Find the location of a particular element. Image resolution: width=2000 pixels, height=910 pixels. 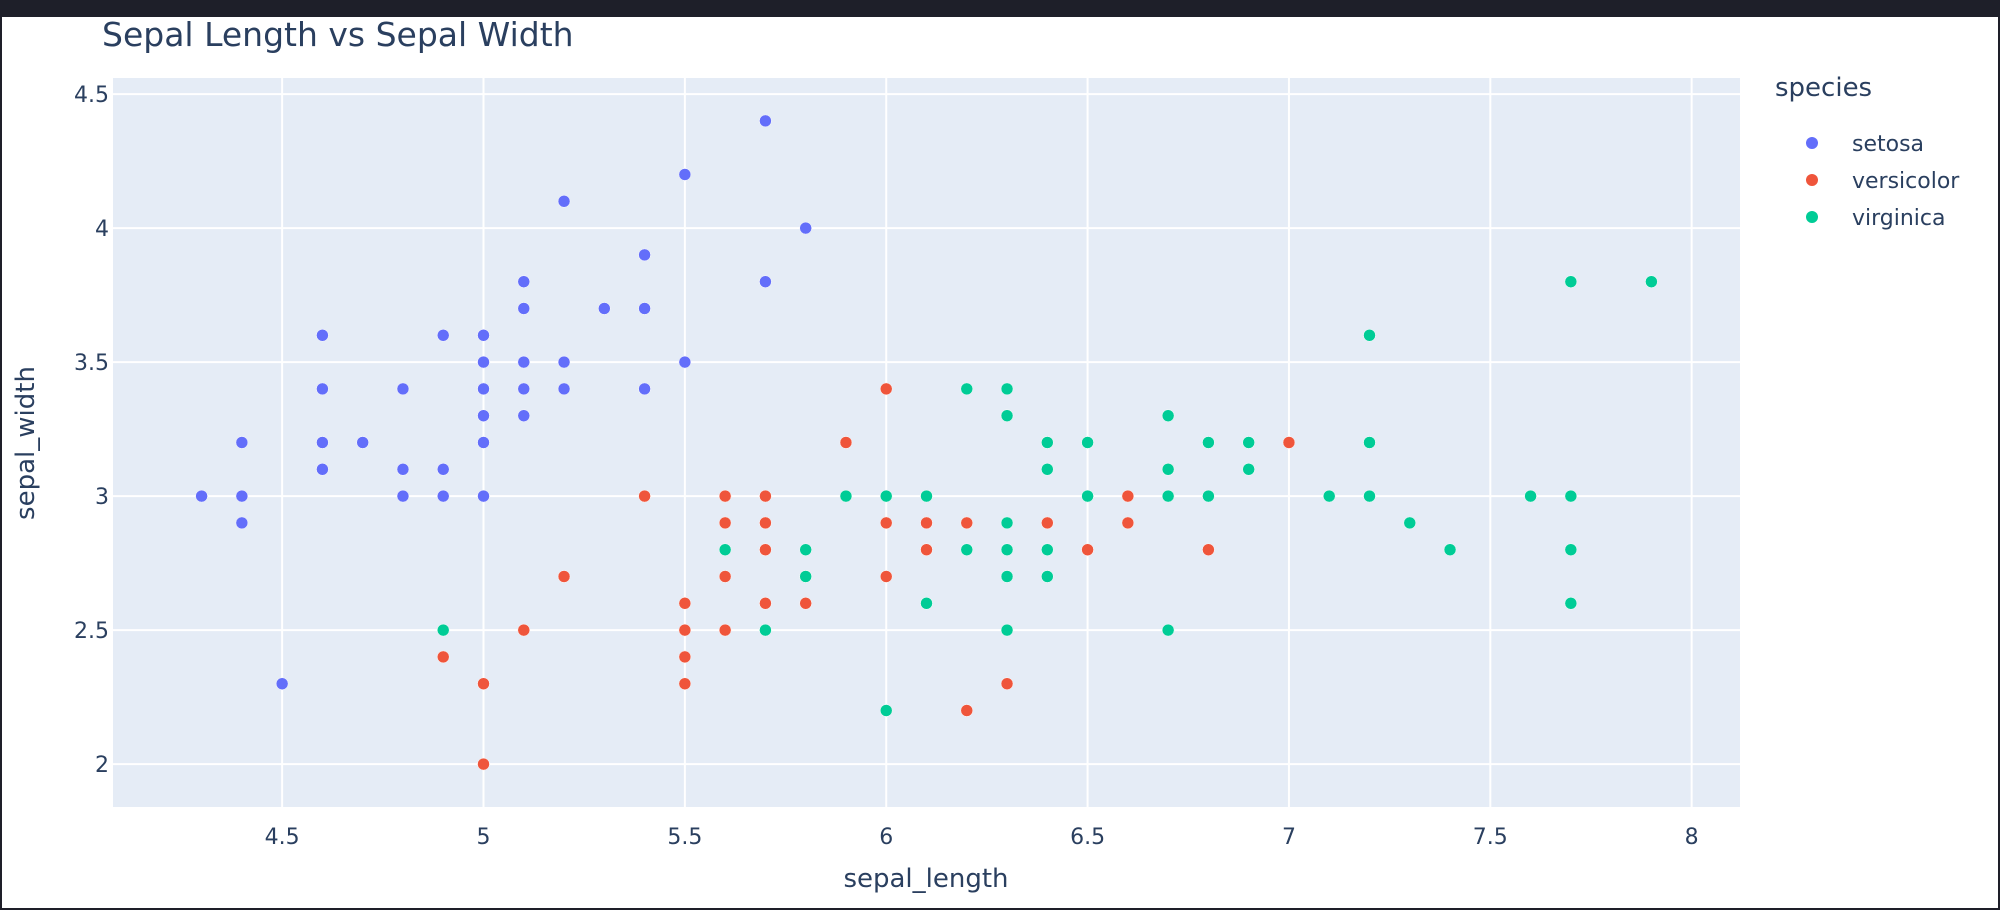

legend-item-setosa: setosa is located at coordinates (1865, 144).